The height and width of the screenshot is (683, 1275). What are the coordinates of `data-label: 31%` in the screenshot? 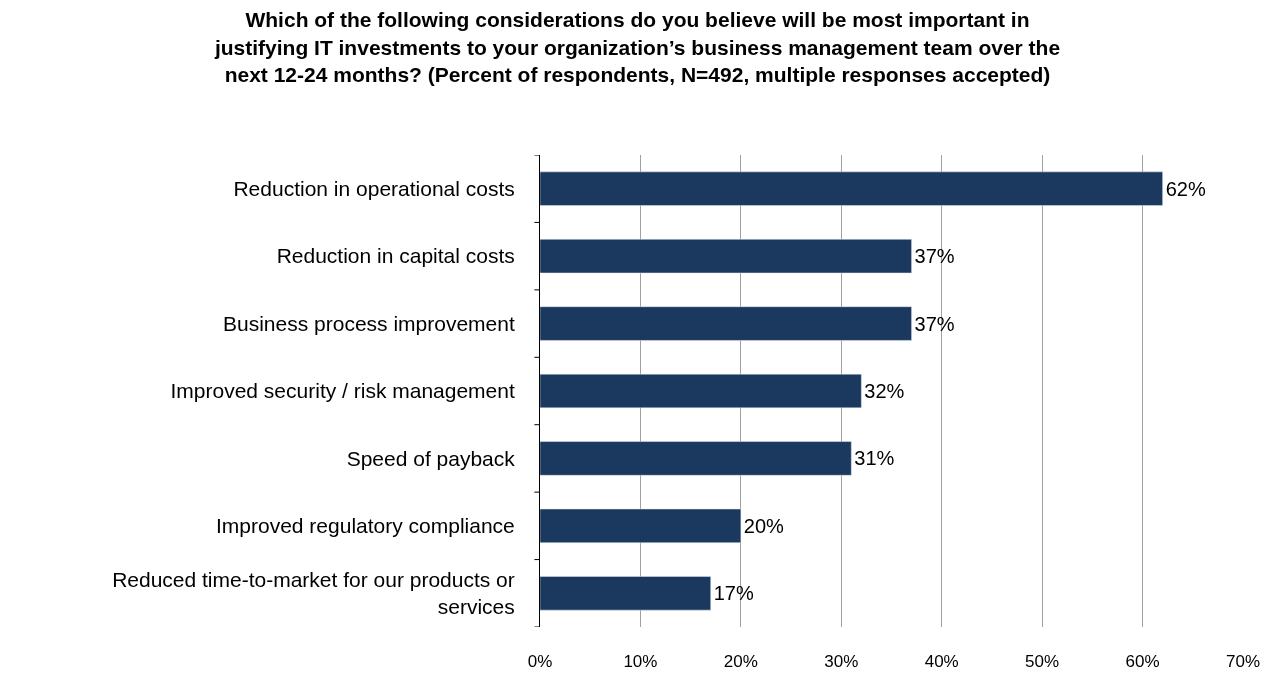 It's located at (874, 458).